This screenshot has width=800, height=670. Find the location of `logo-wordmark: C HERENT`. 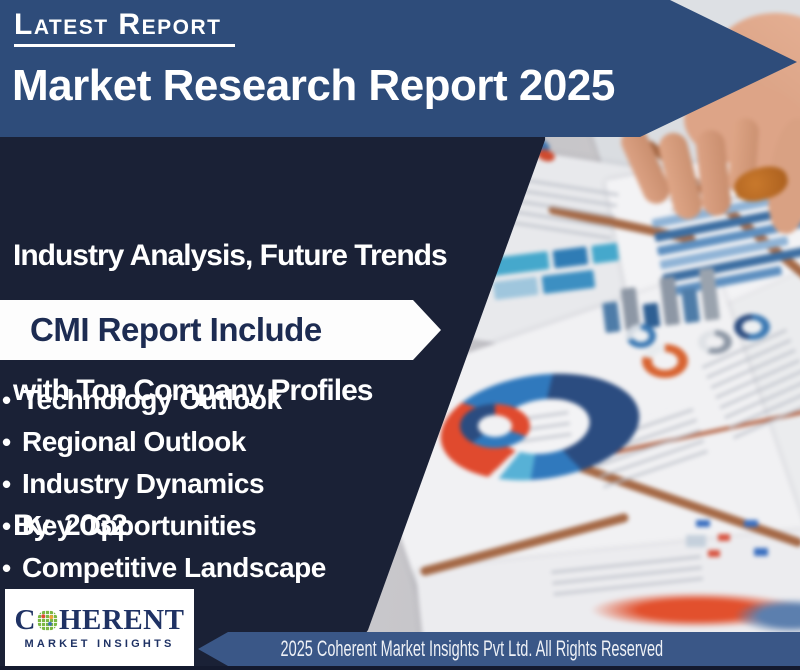

logo-wordmark: C HERENT is located at coordinates (100, 620).